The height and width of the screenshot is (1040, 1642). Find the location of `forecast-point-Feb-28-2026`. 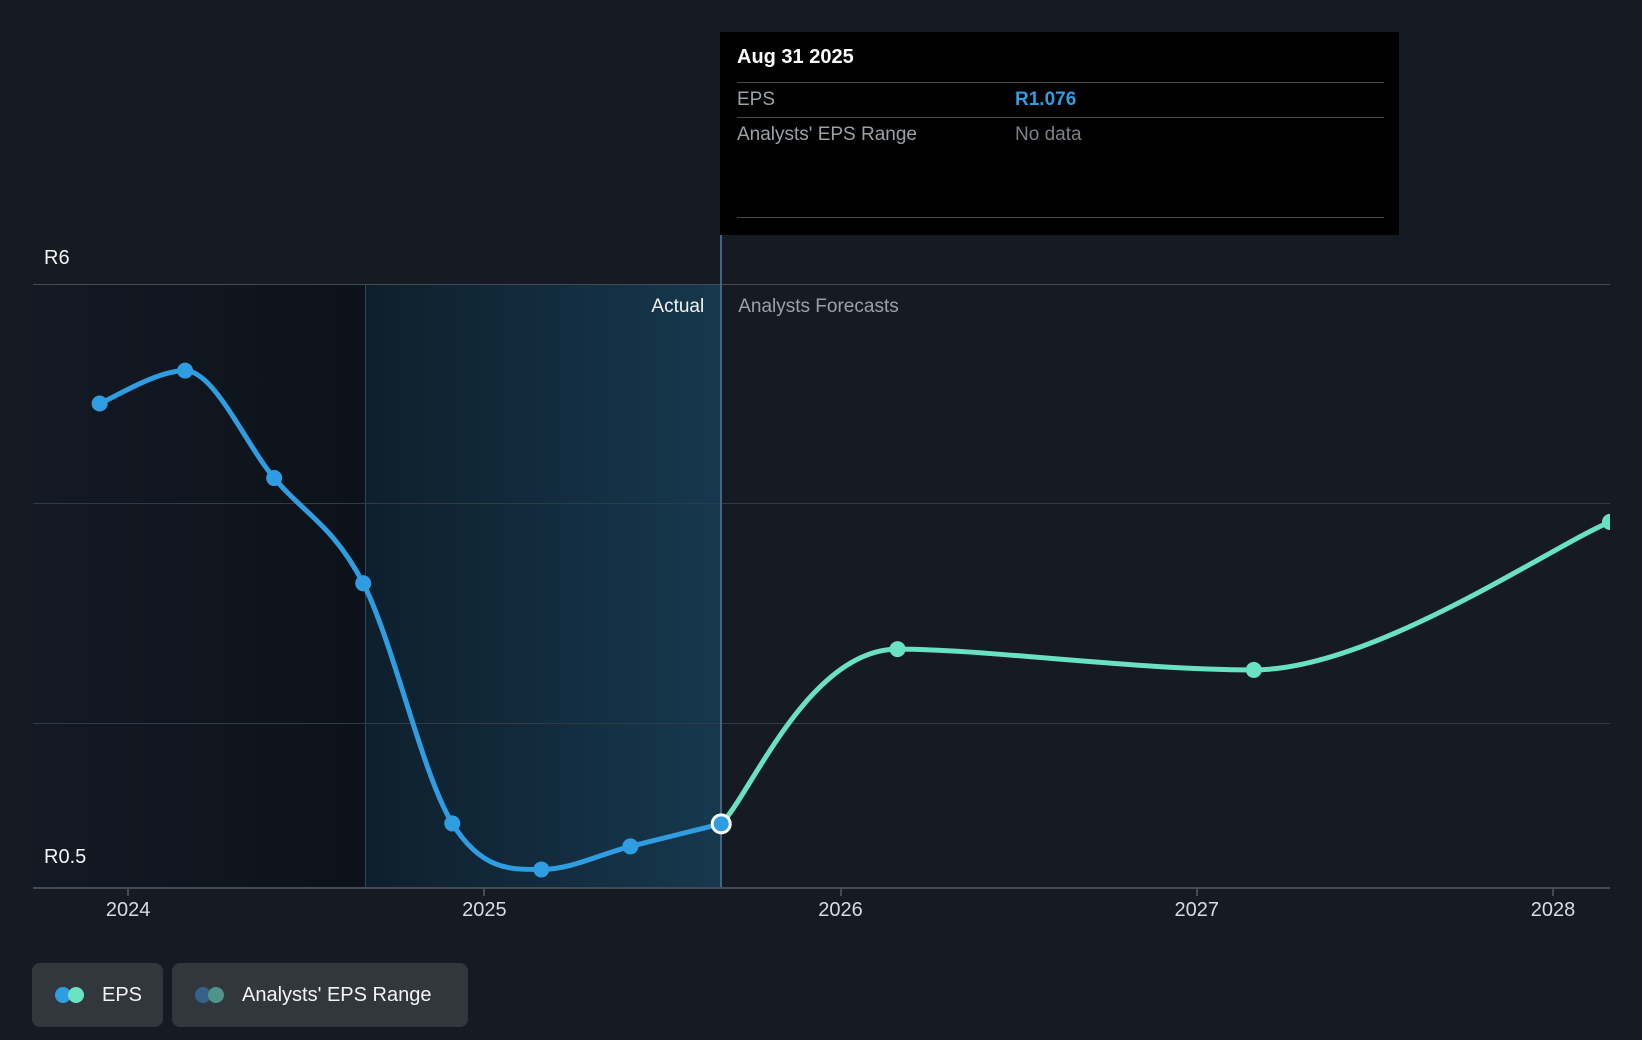

forecast-point-Feb-28-2026 is located at coordinates (897, 649).